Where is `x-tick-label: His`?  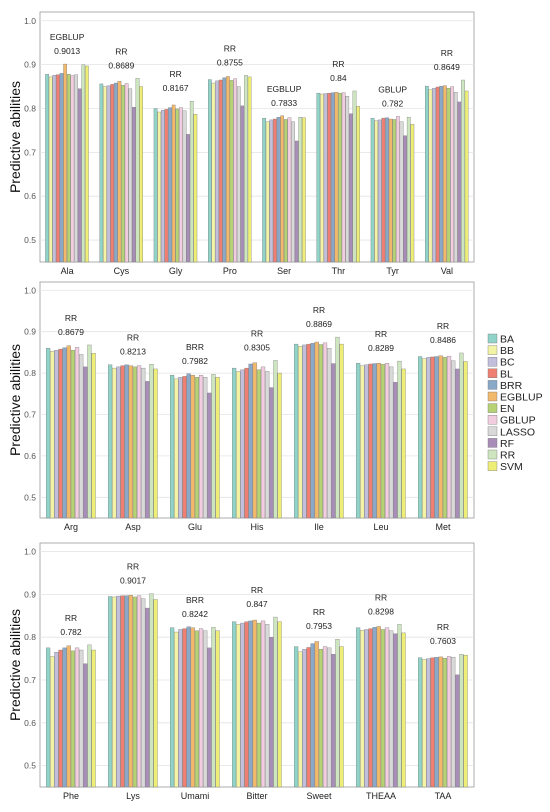 x-tick-label: His is located at coordinates (257, 527).